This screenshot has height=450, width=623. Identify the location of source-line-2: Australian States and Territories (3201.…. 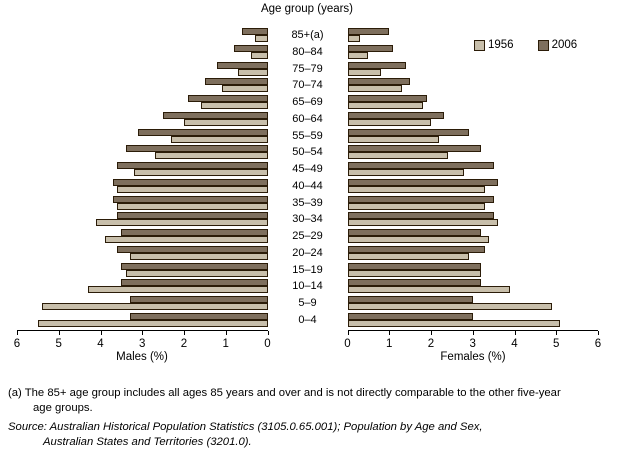
(147, 442).